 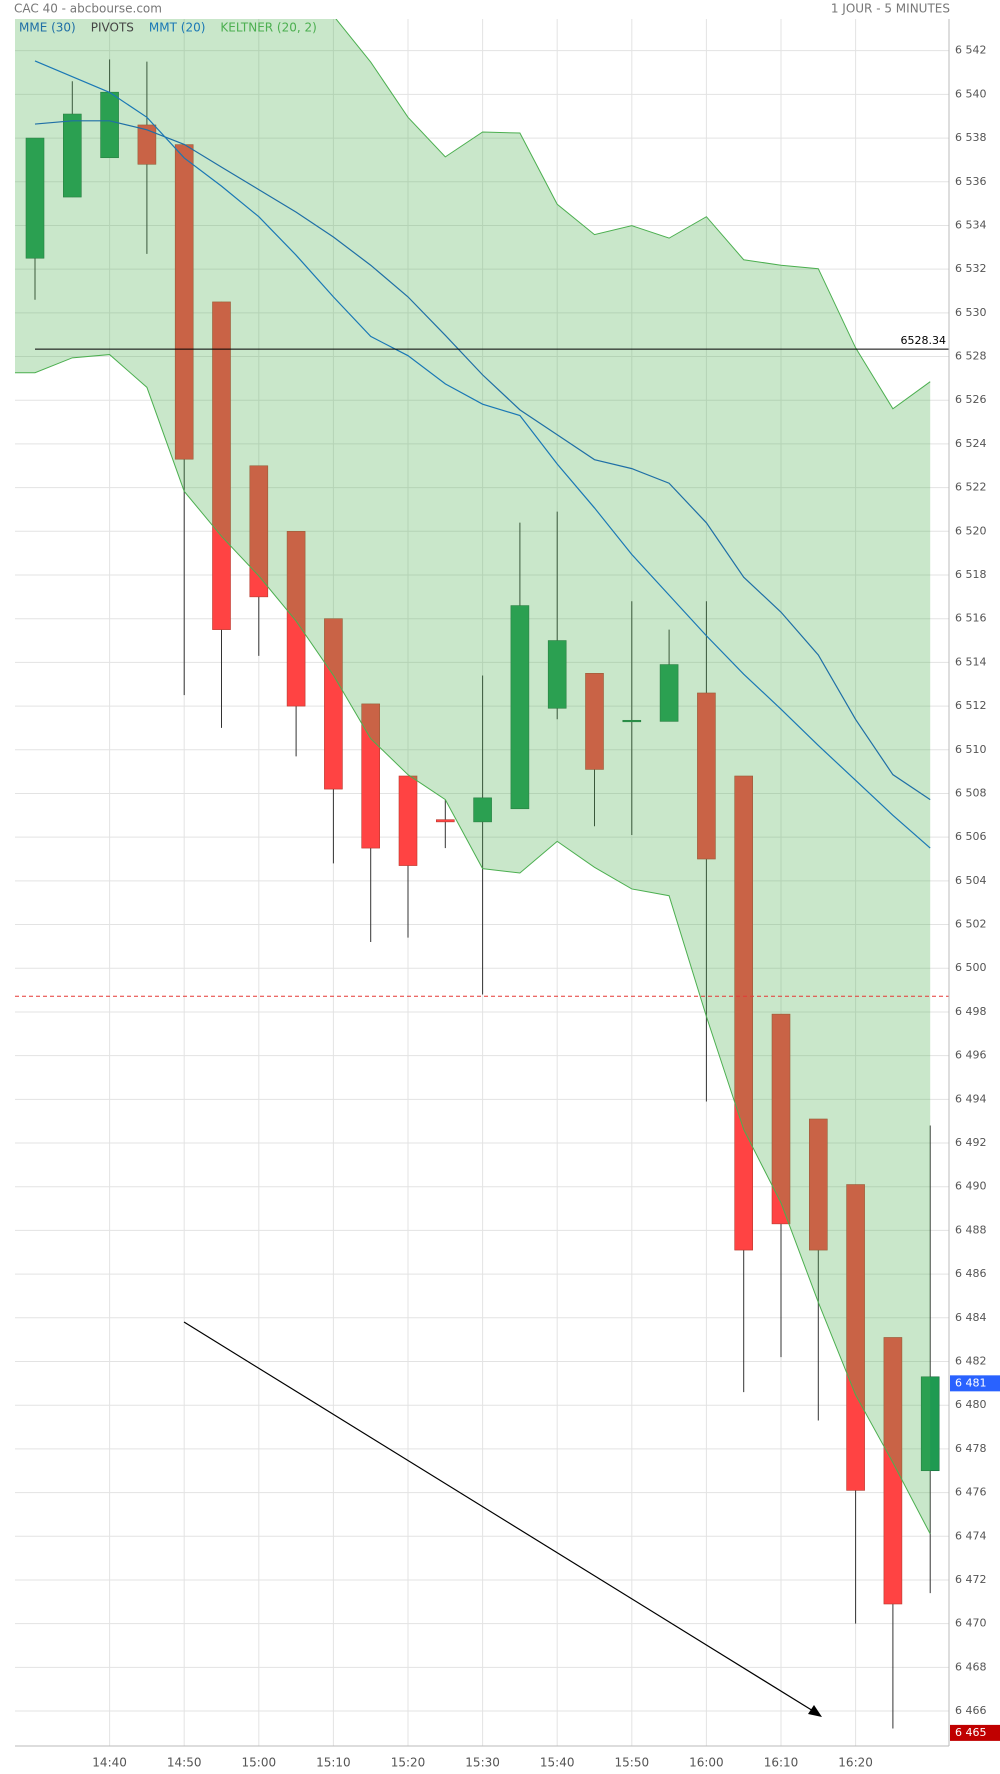 I want to click on price-tag-label: 6 465, so click(x=971, y=1732).